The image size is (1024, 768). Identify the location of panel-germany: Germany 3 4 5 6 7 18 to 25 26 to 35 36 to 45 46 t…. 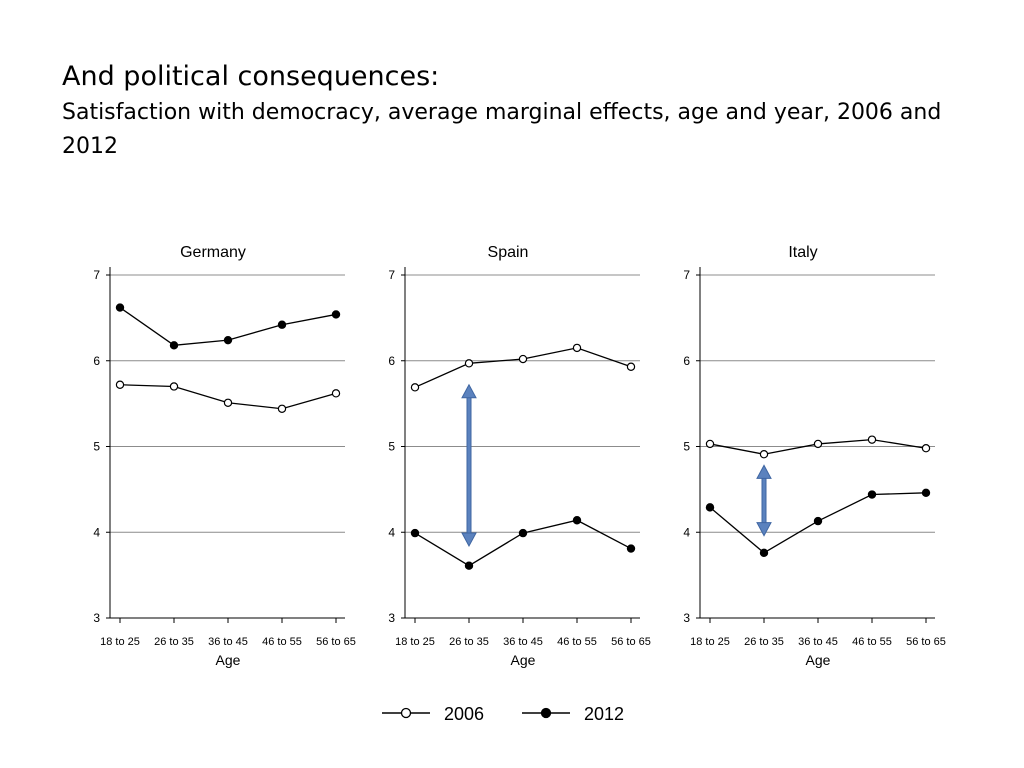
(224, 456).